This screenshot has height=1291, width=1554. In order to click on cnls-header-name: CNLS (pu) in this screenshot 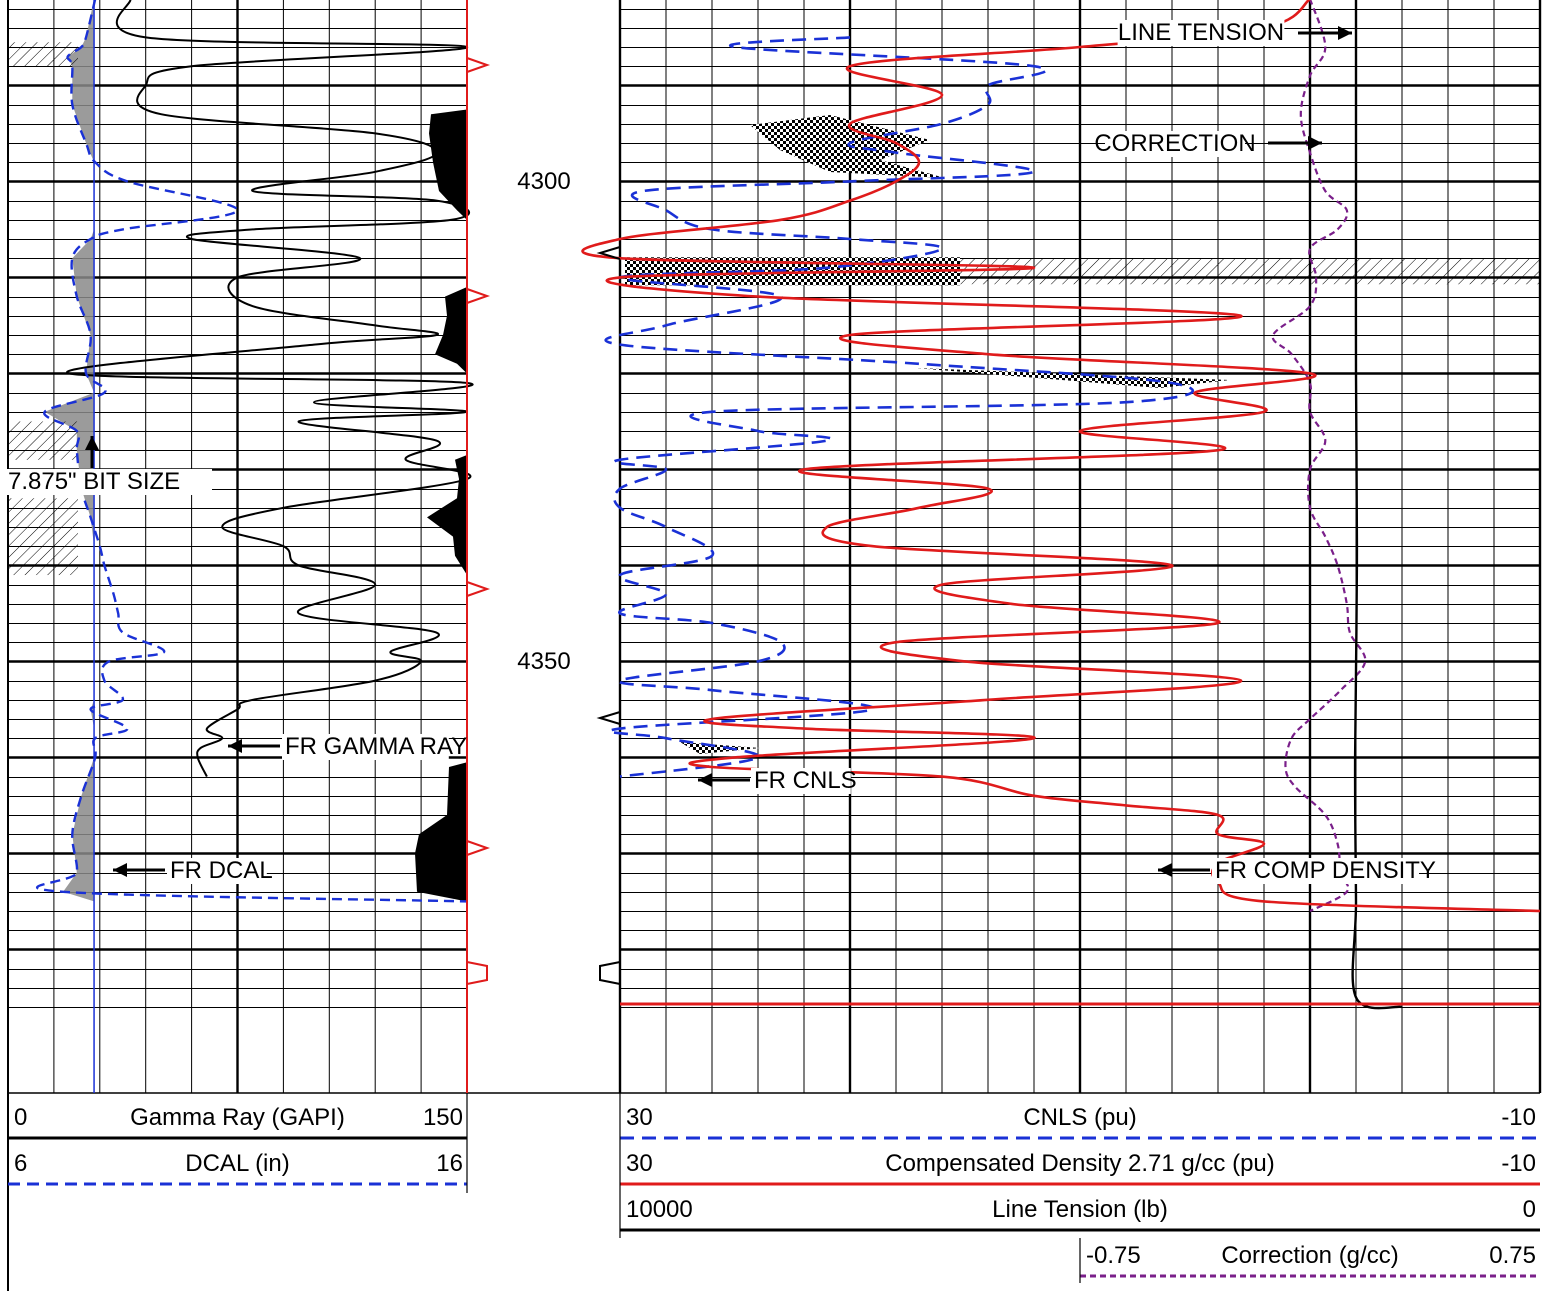, I will do `click(1079, 1117)`.